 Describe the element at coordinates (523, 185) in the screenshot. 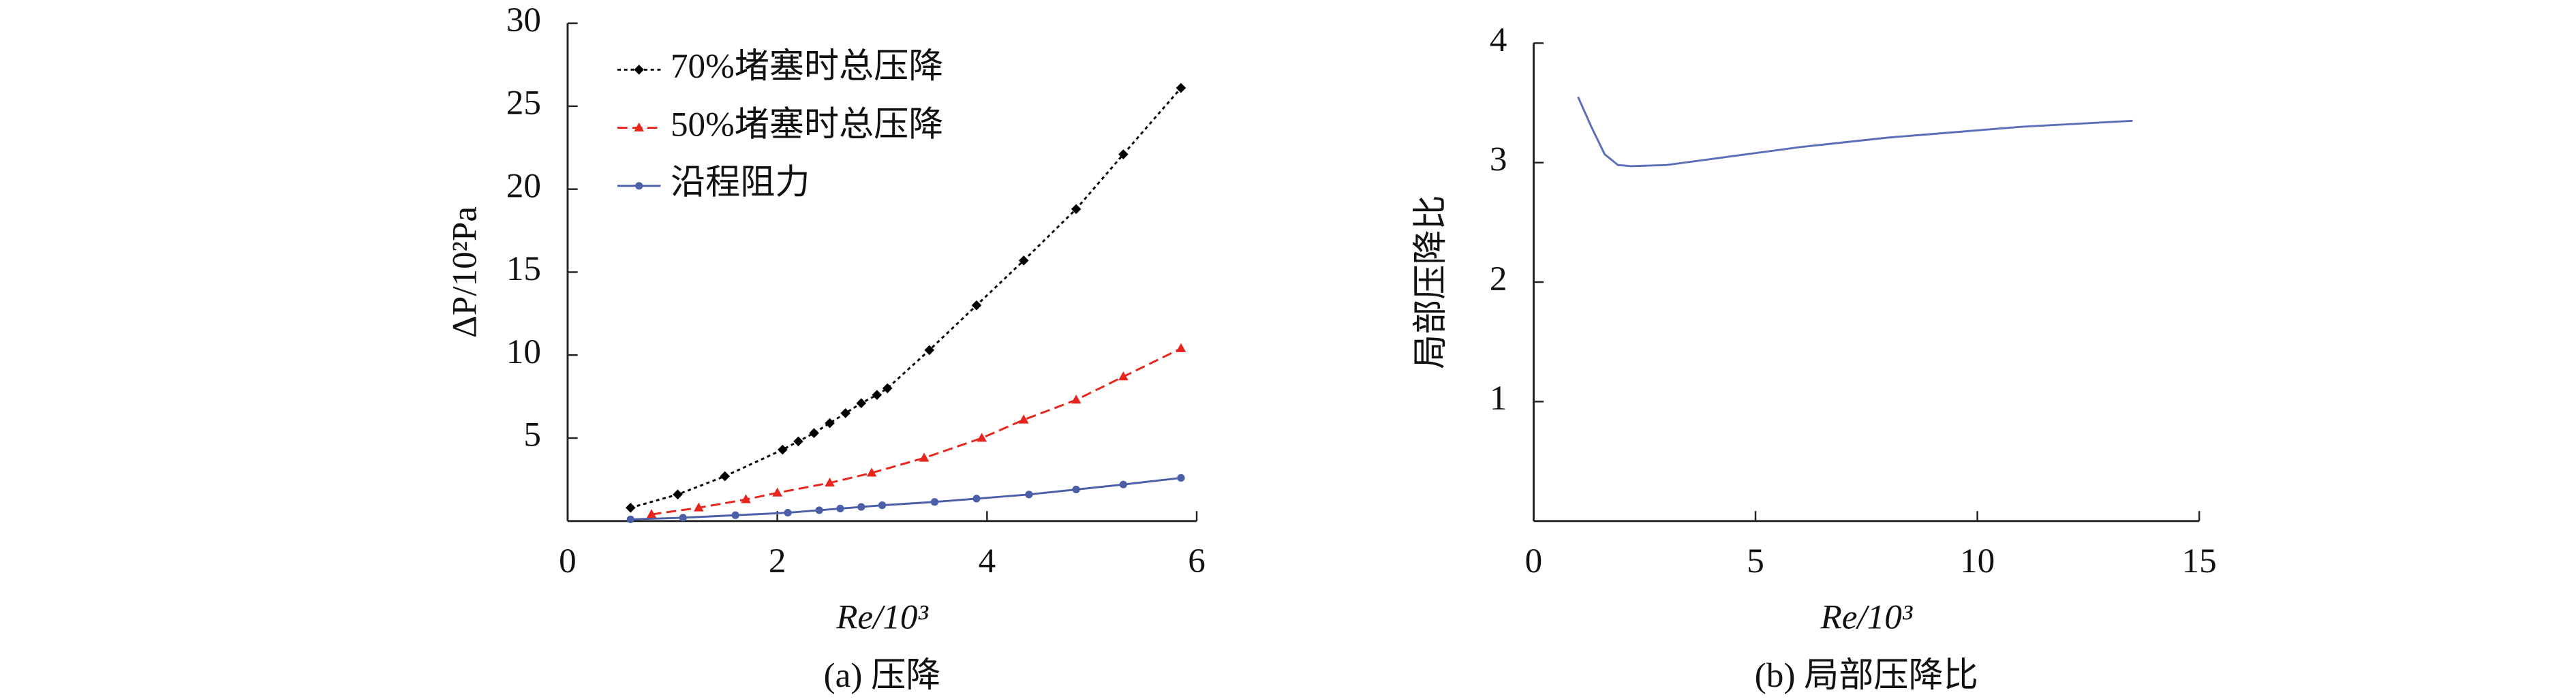

I see `y-tick-label: 20` at that location.